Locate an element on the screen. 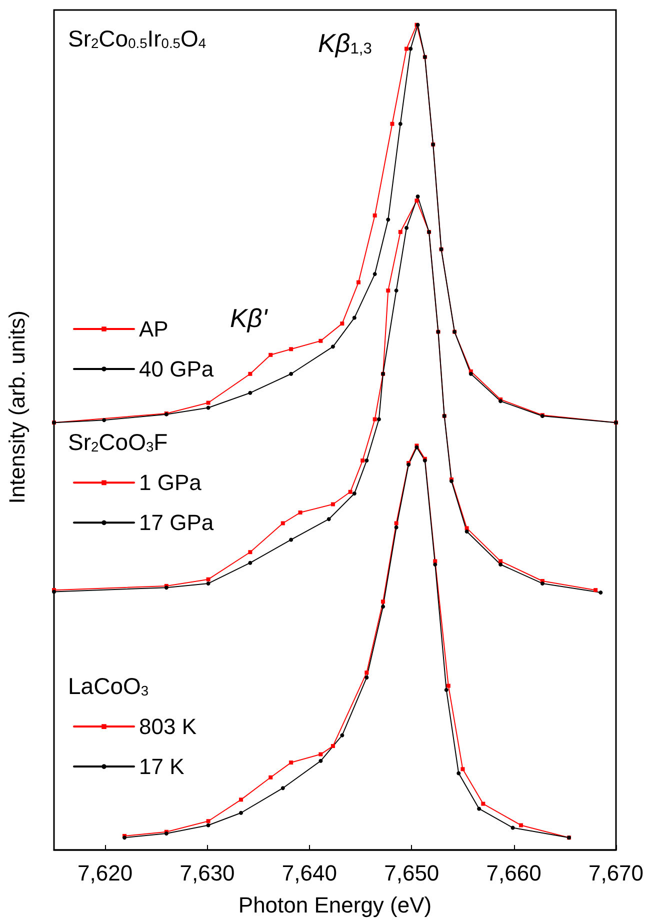  legend-label: 803 K is located at coordinates (168, 727).